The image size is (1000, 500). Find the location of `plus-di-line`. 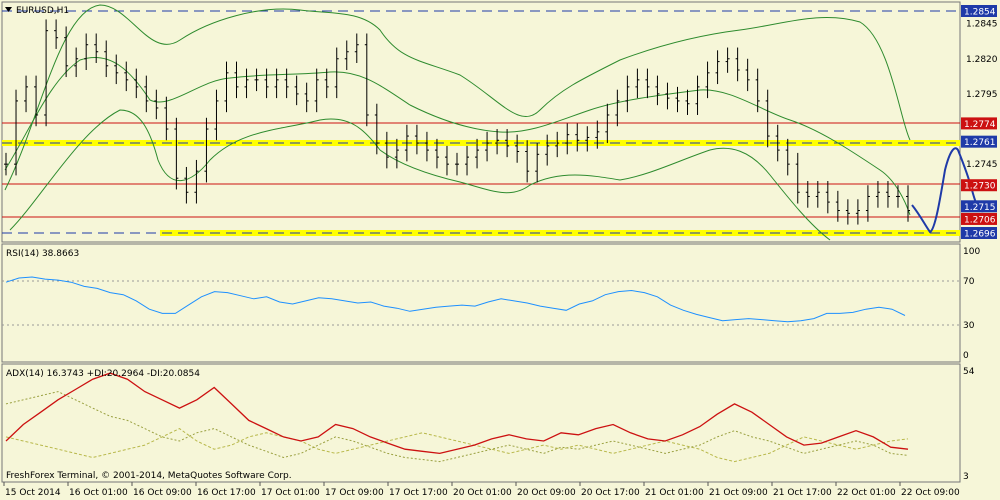

plus-di-line is located at coordinates (457, 427).